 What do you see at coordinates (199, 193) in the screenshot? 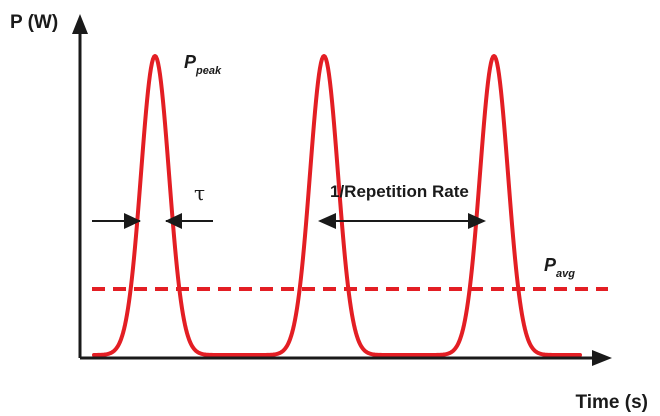
I see `pulse-width-symbol: τ` at bounding box center [199, 193].